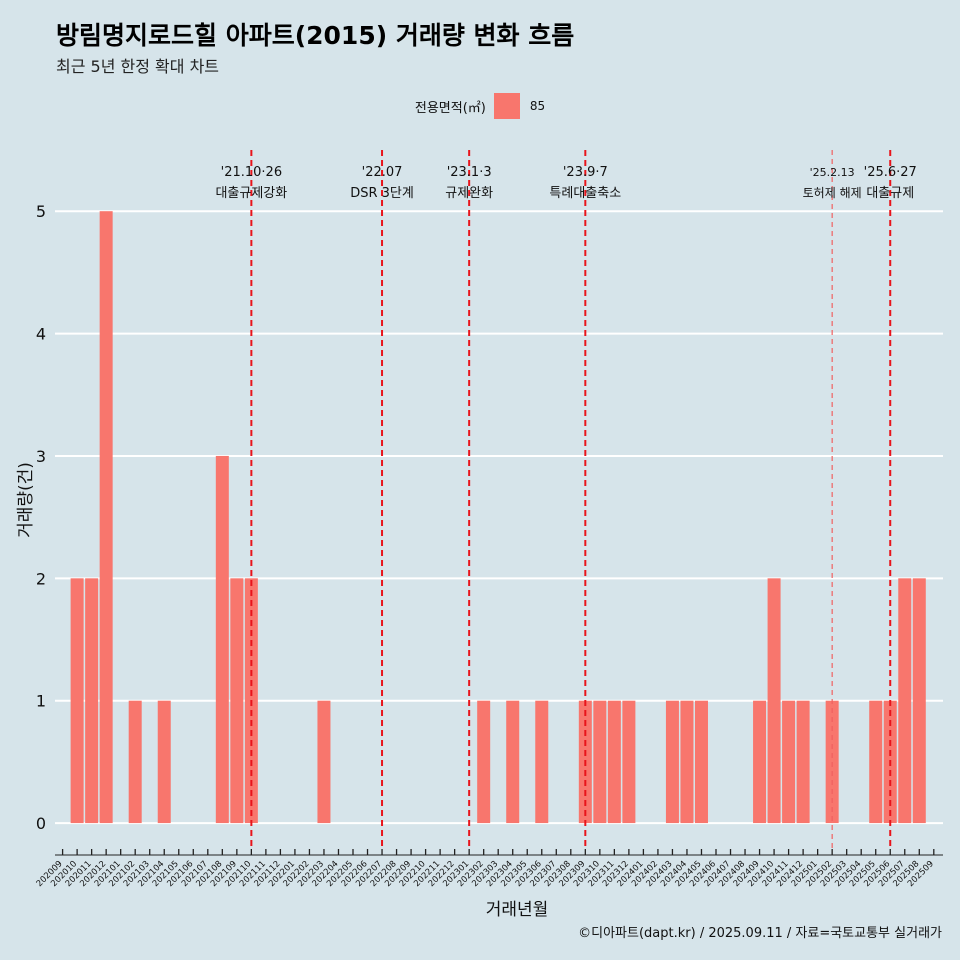  Describe the element at coordinates (382, 193) in the screenshot. I see `event-label: DSR 3단계` at that location.